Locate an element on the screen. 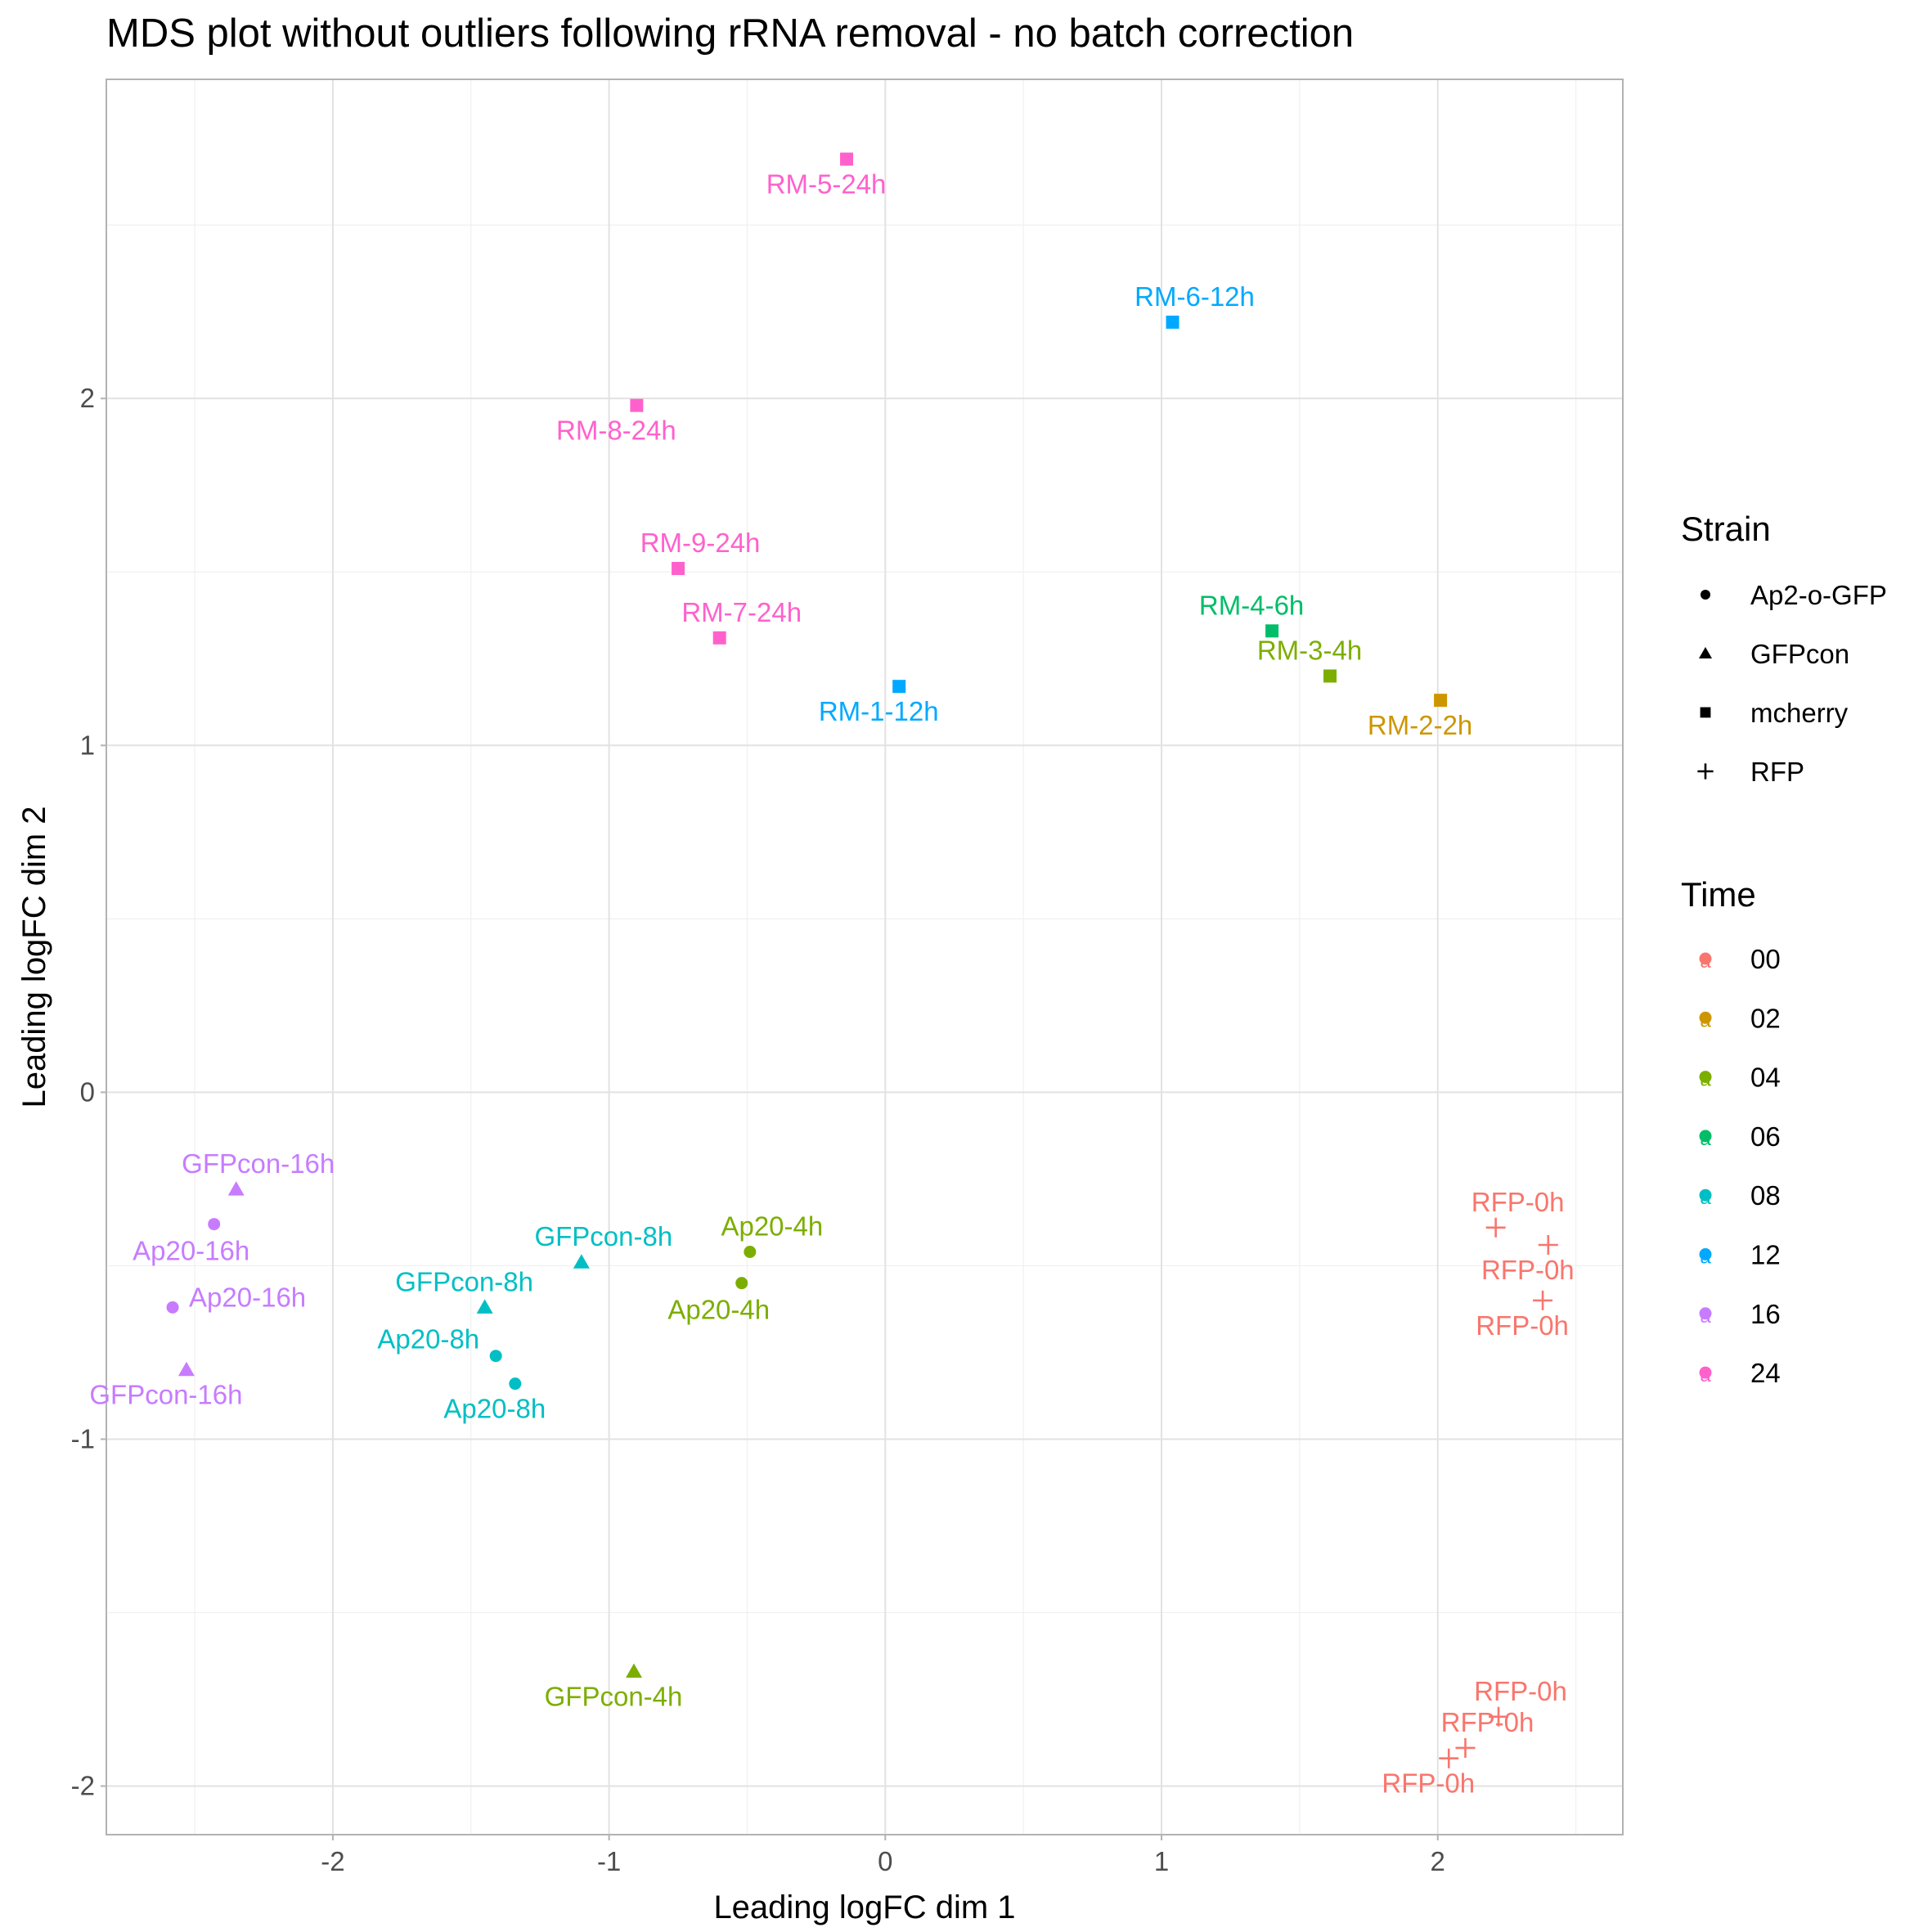  y-tick-label: 0 is located at coordinates (87, 1092).